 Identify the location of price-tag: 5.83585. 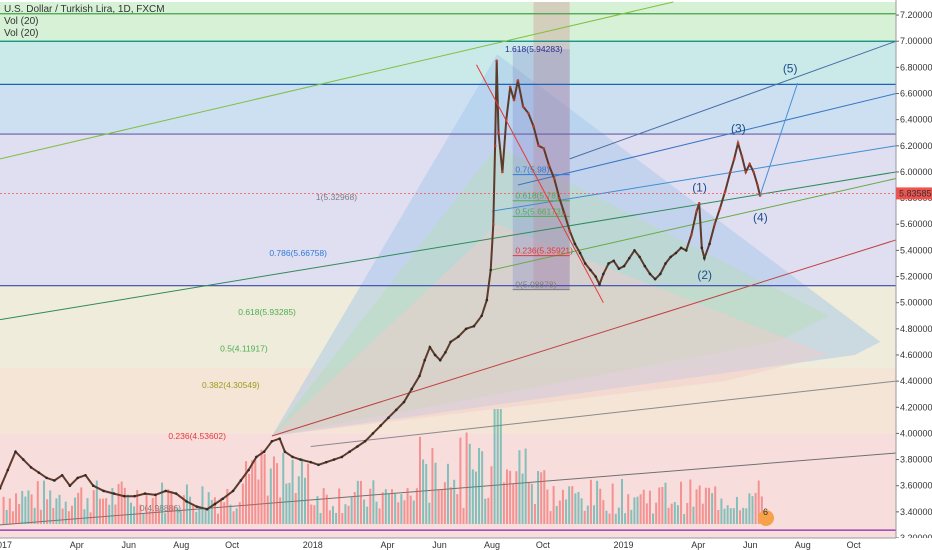
(914, 193).